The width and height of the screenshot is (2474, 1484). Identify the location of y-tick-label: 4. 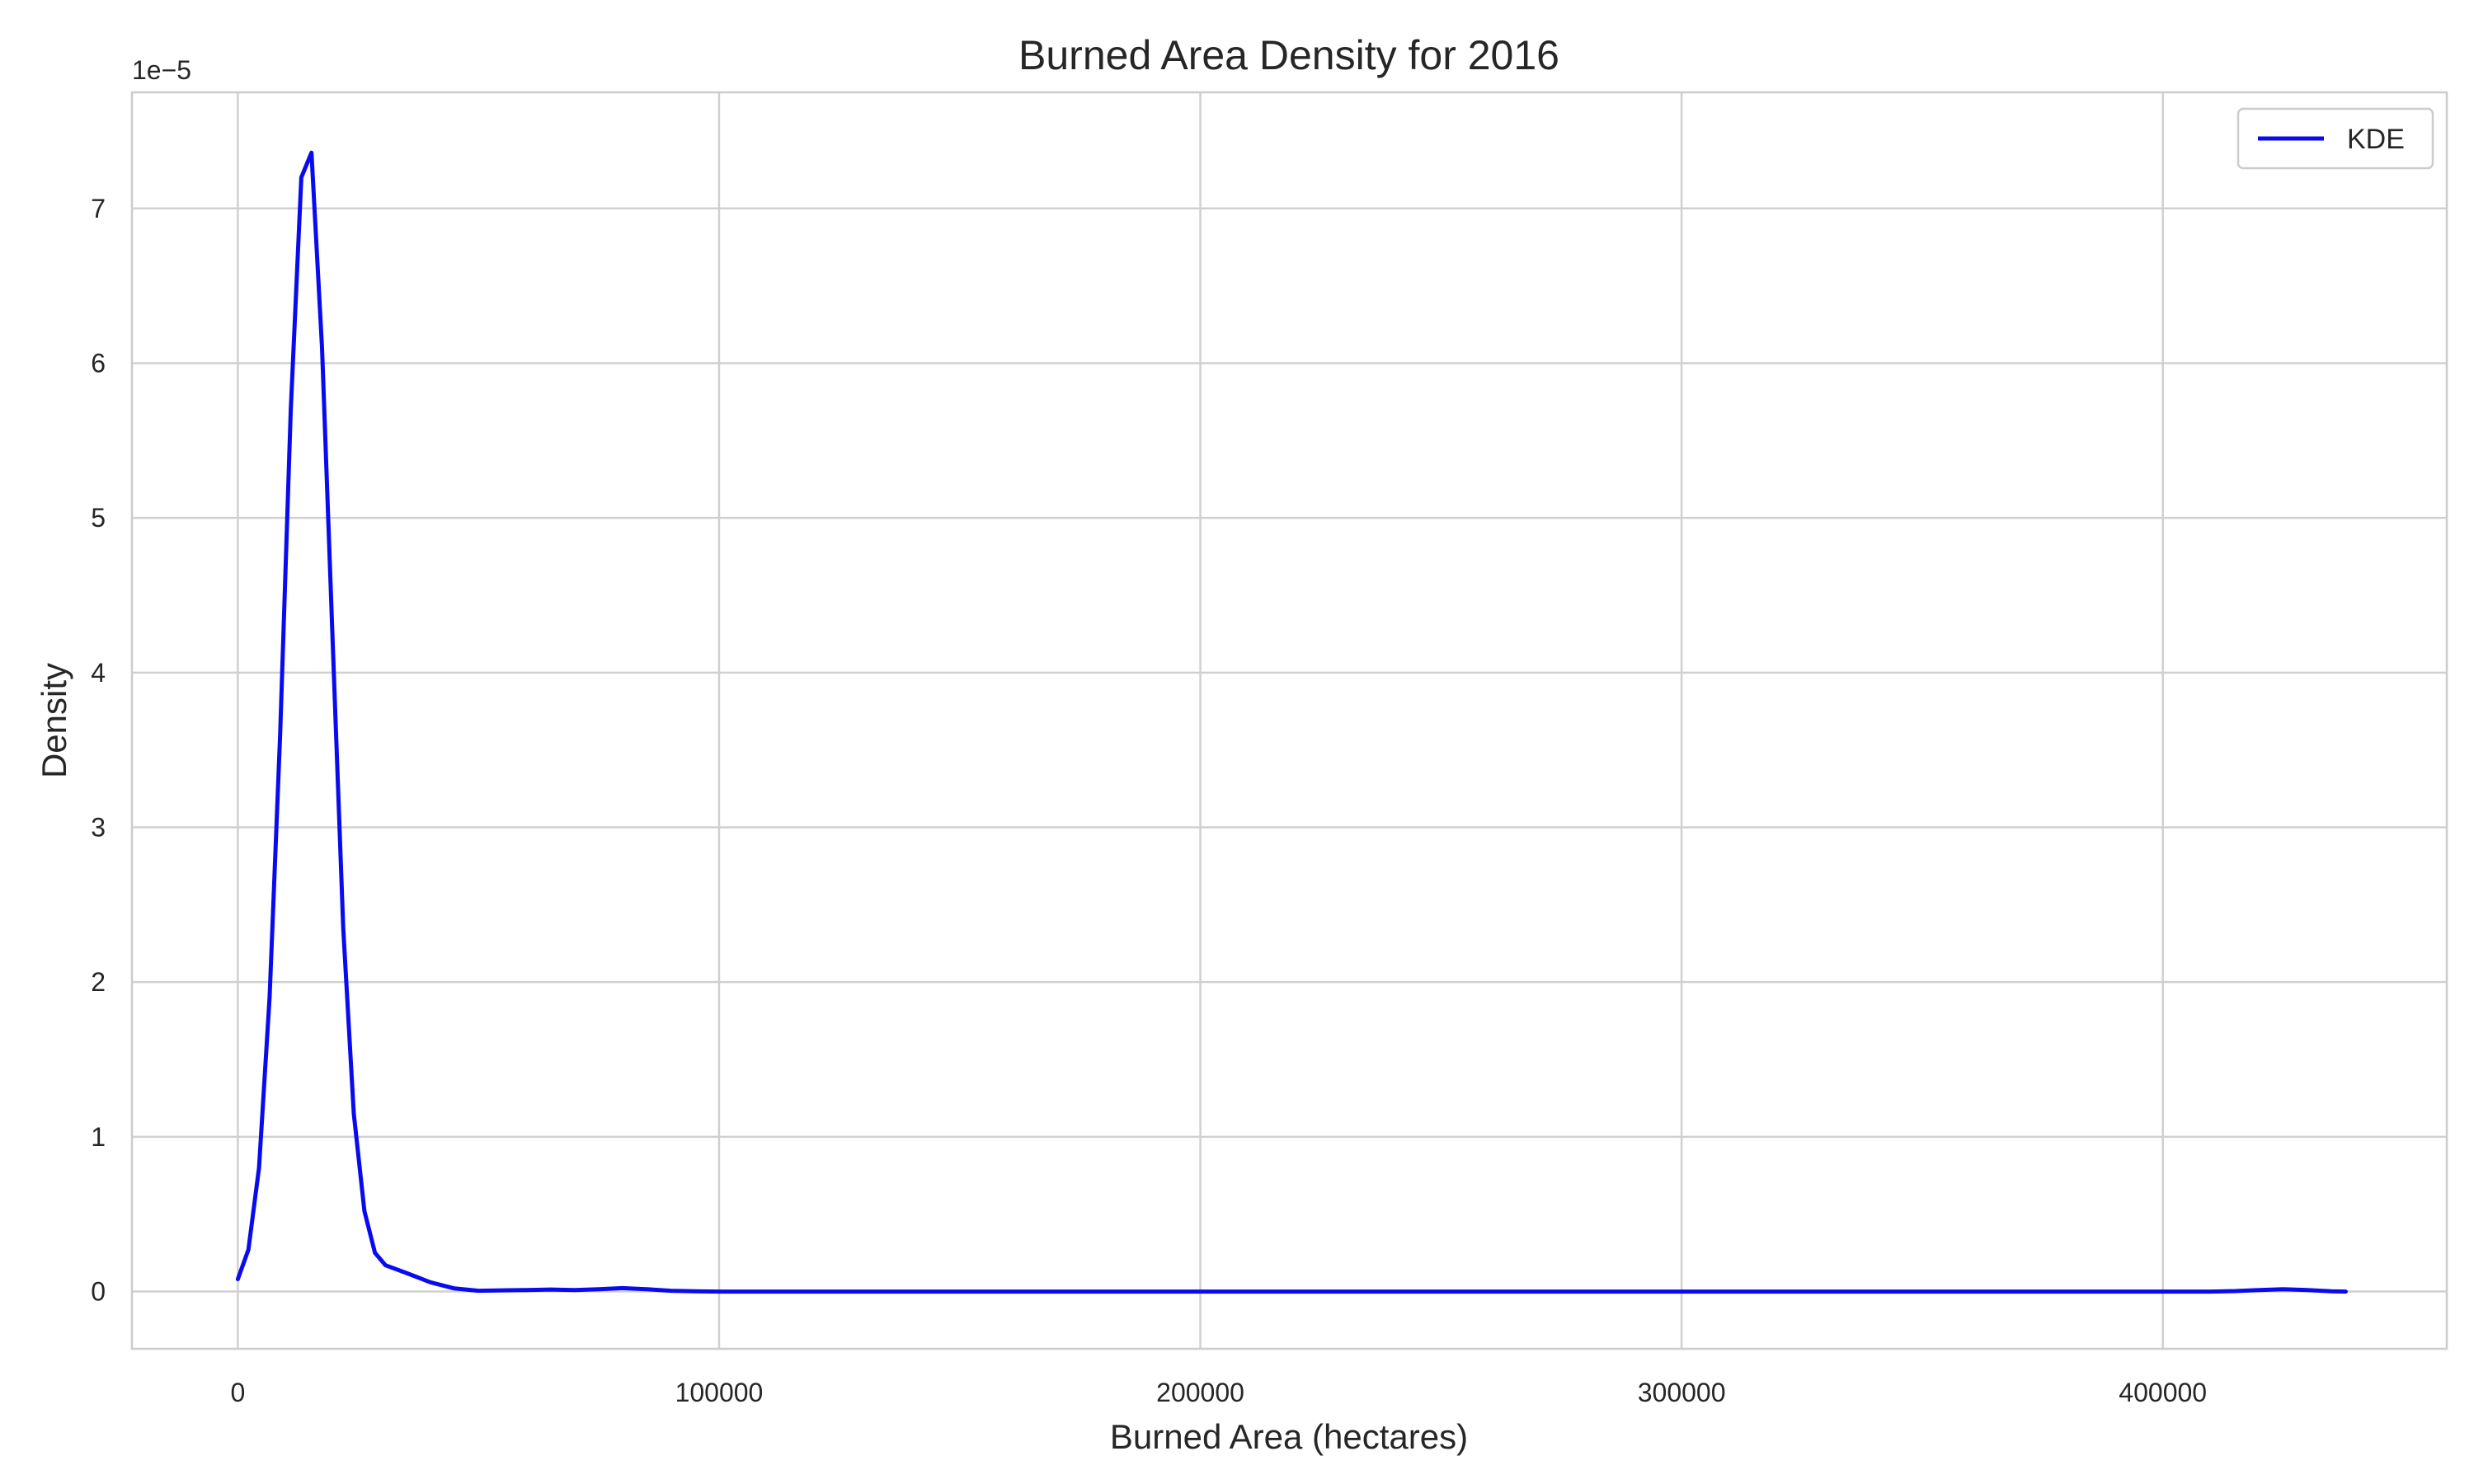
(98, 673).